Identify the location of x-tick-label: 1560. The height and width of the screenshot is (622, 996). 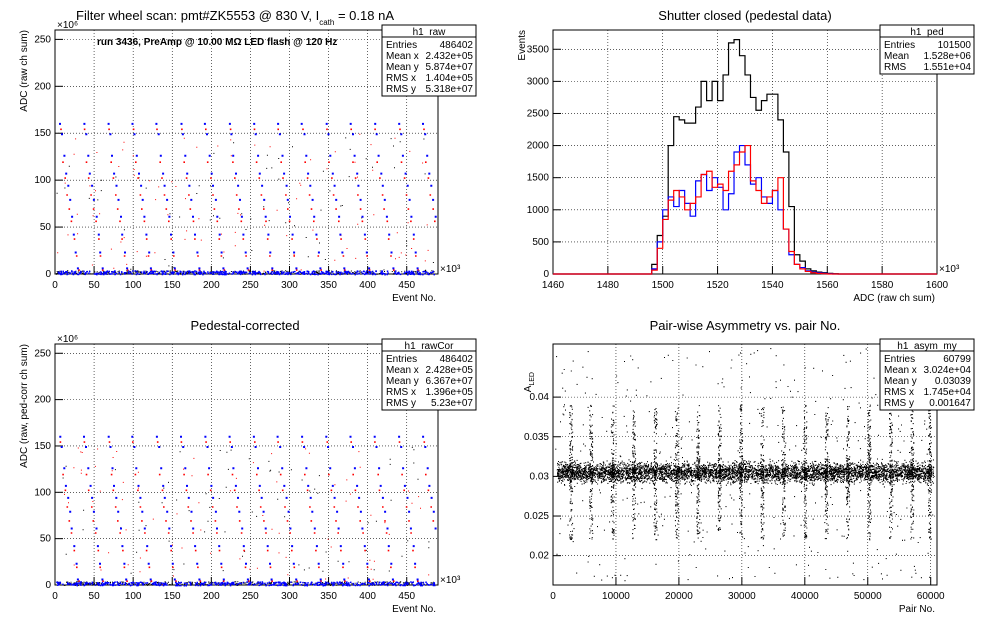
(827, 285).